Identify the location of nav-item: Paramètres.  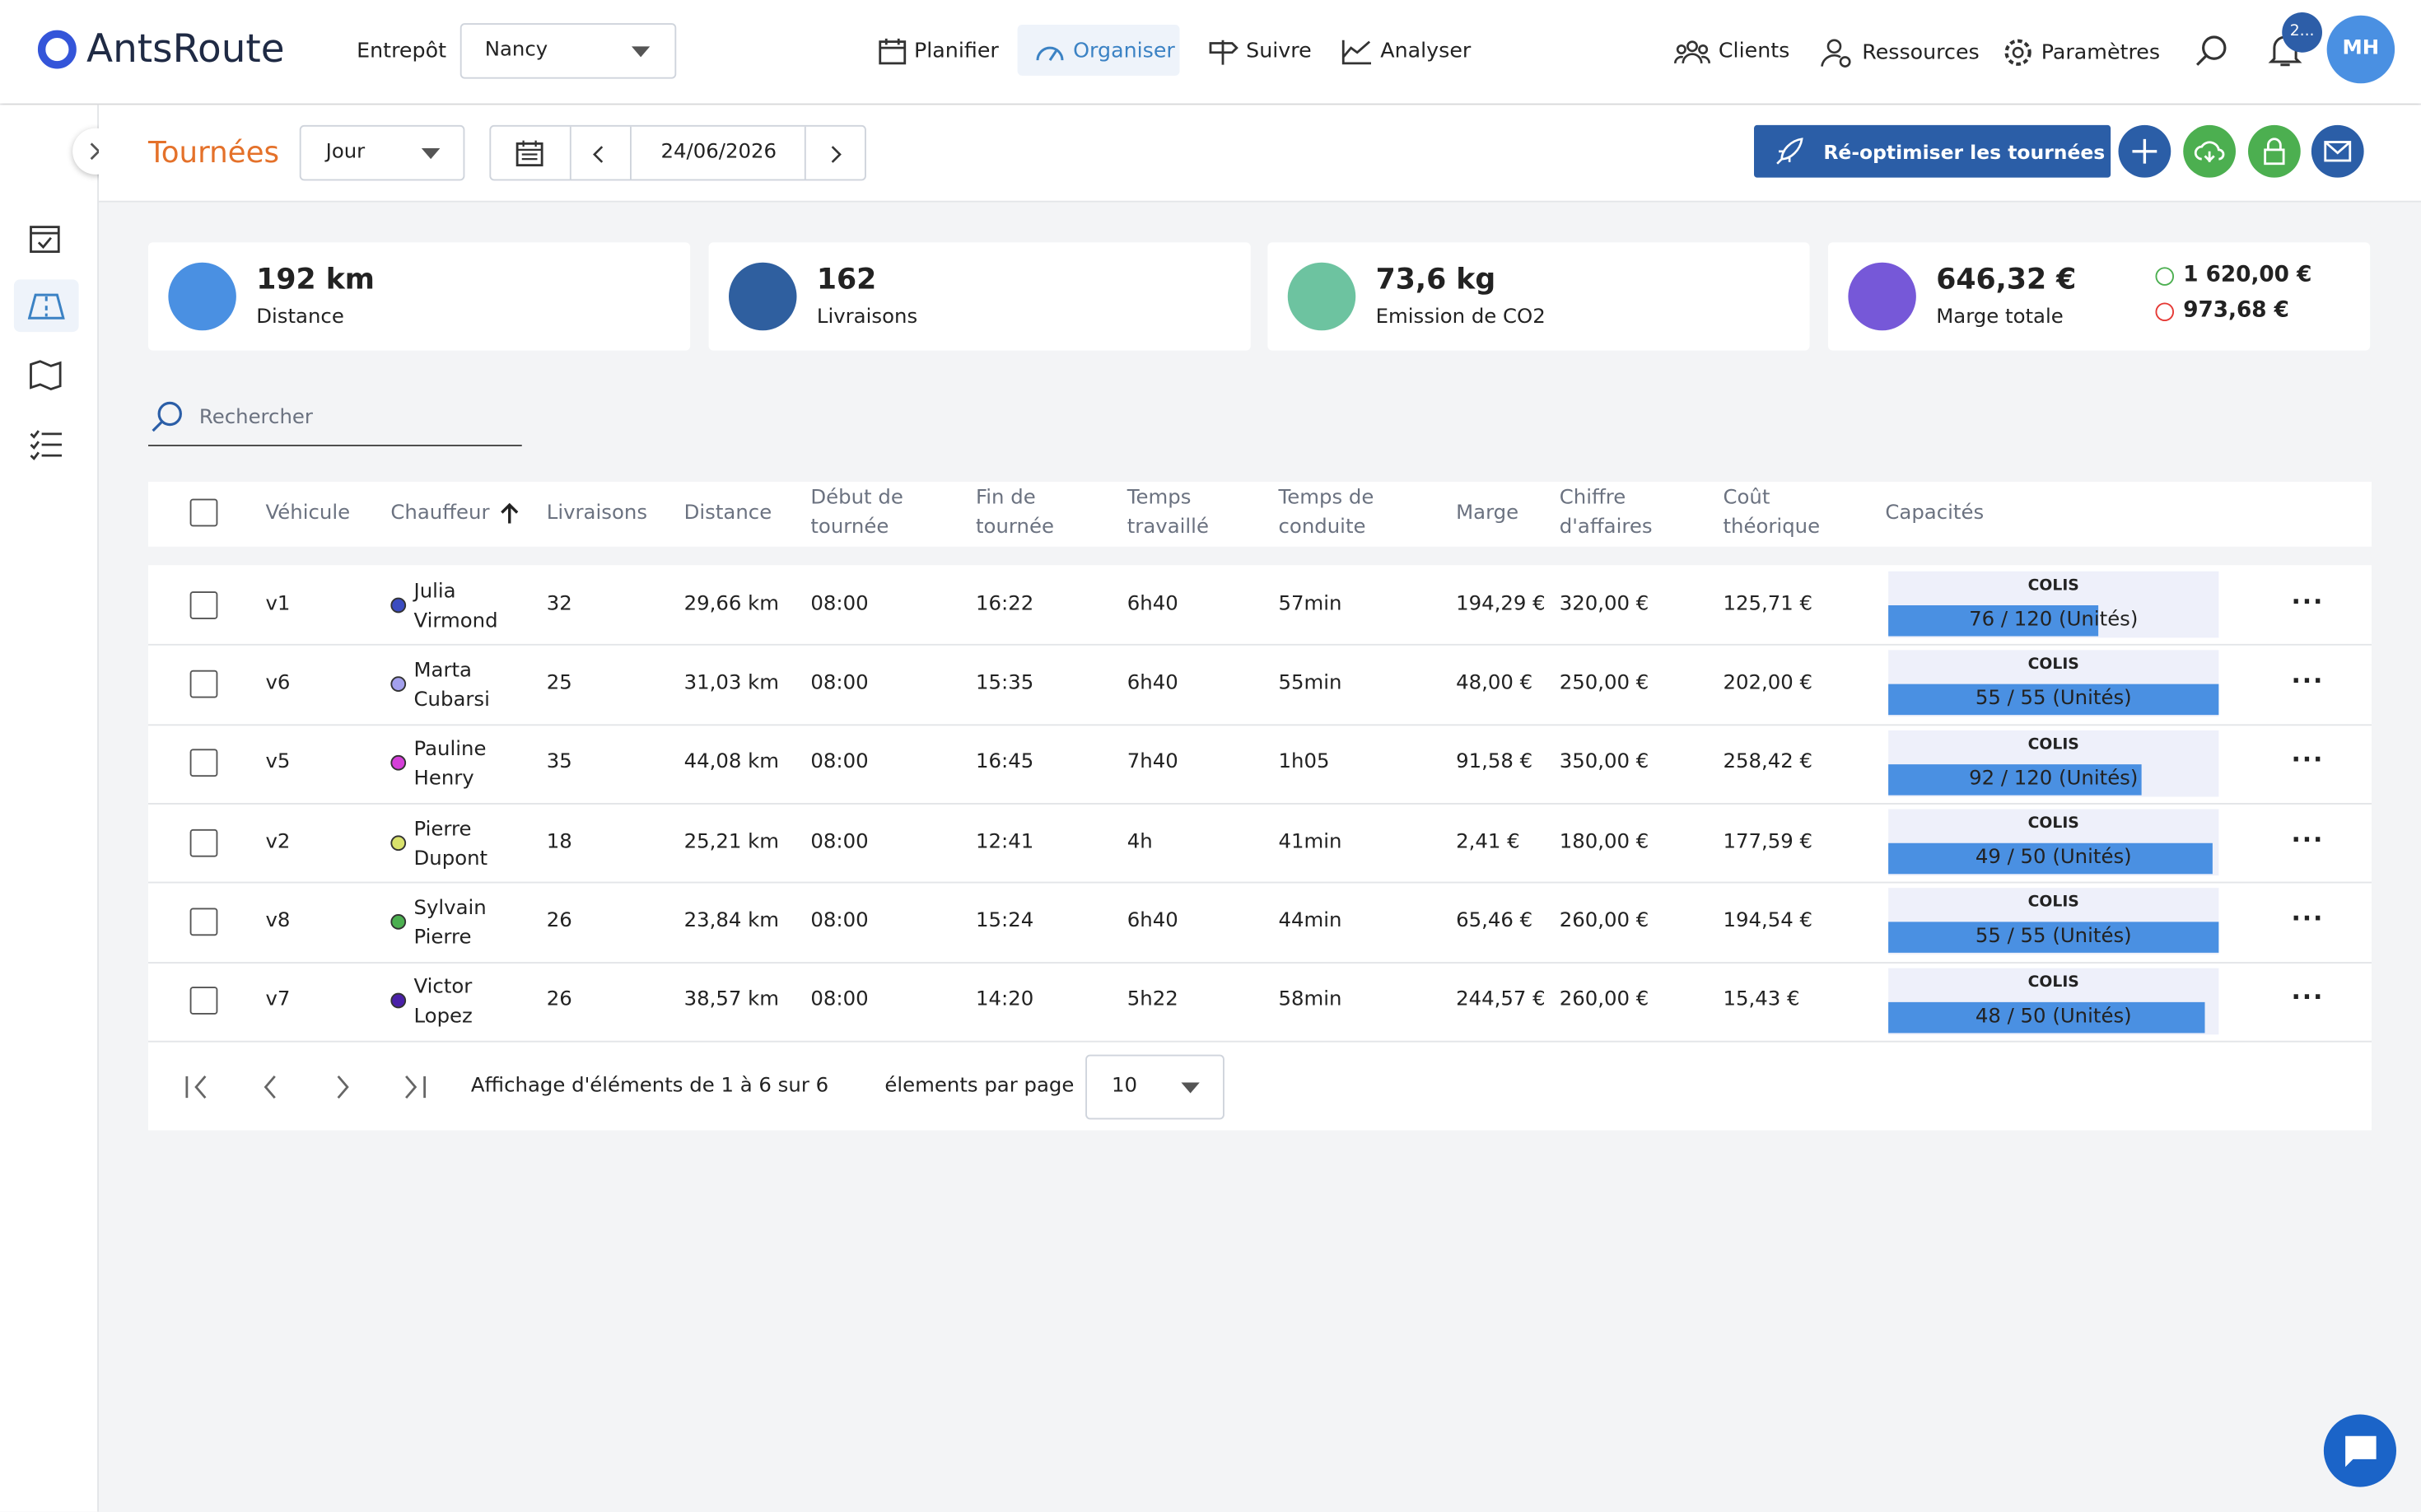
(2081, 52).